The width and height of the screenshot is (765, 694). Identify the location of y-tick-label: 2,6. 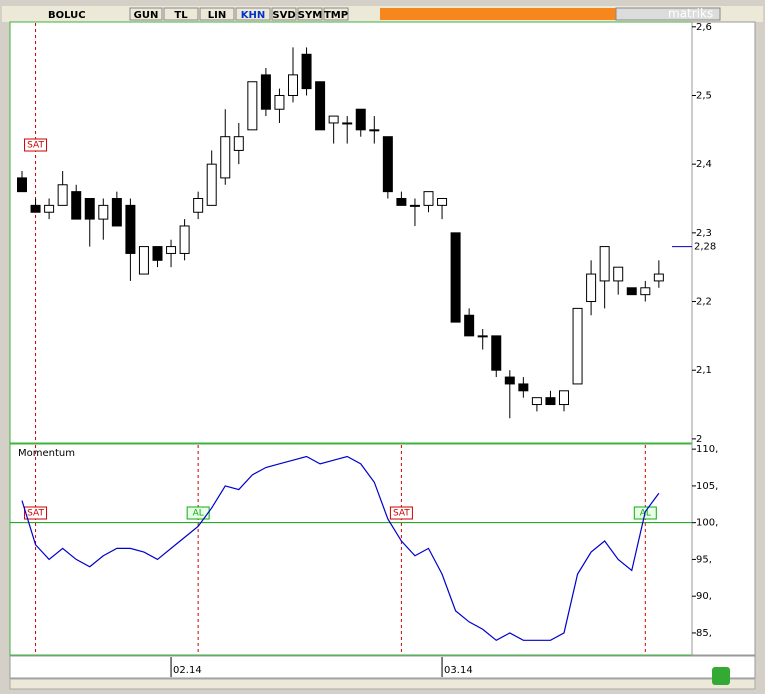
(704, 27).